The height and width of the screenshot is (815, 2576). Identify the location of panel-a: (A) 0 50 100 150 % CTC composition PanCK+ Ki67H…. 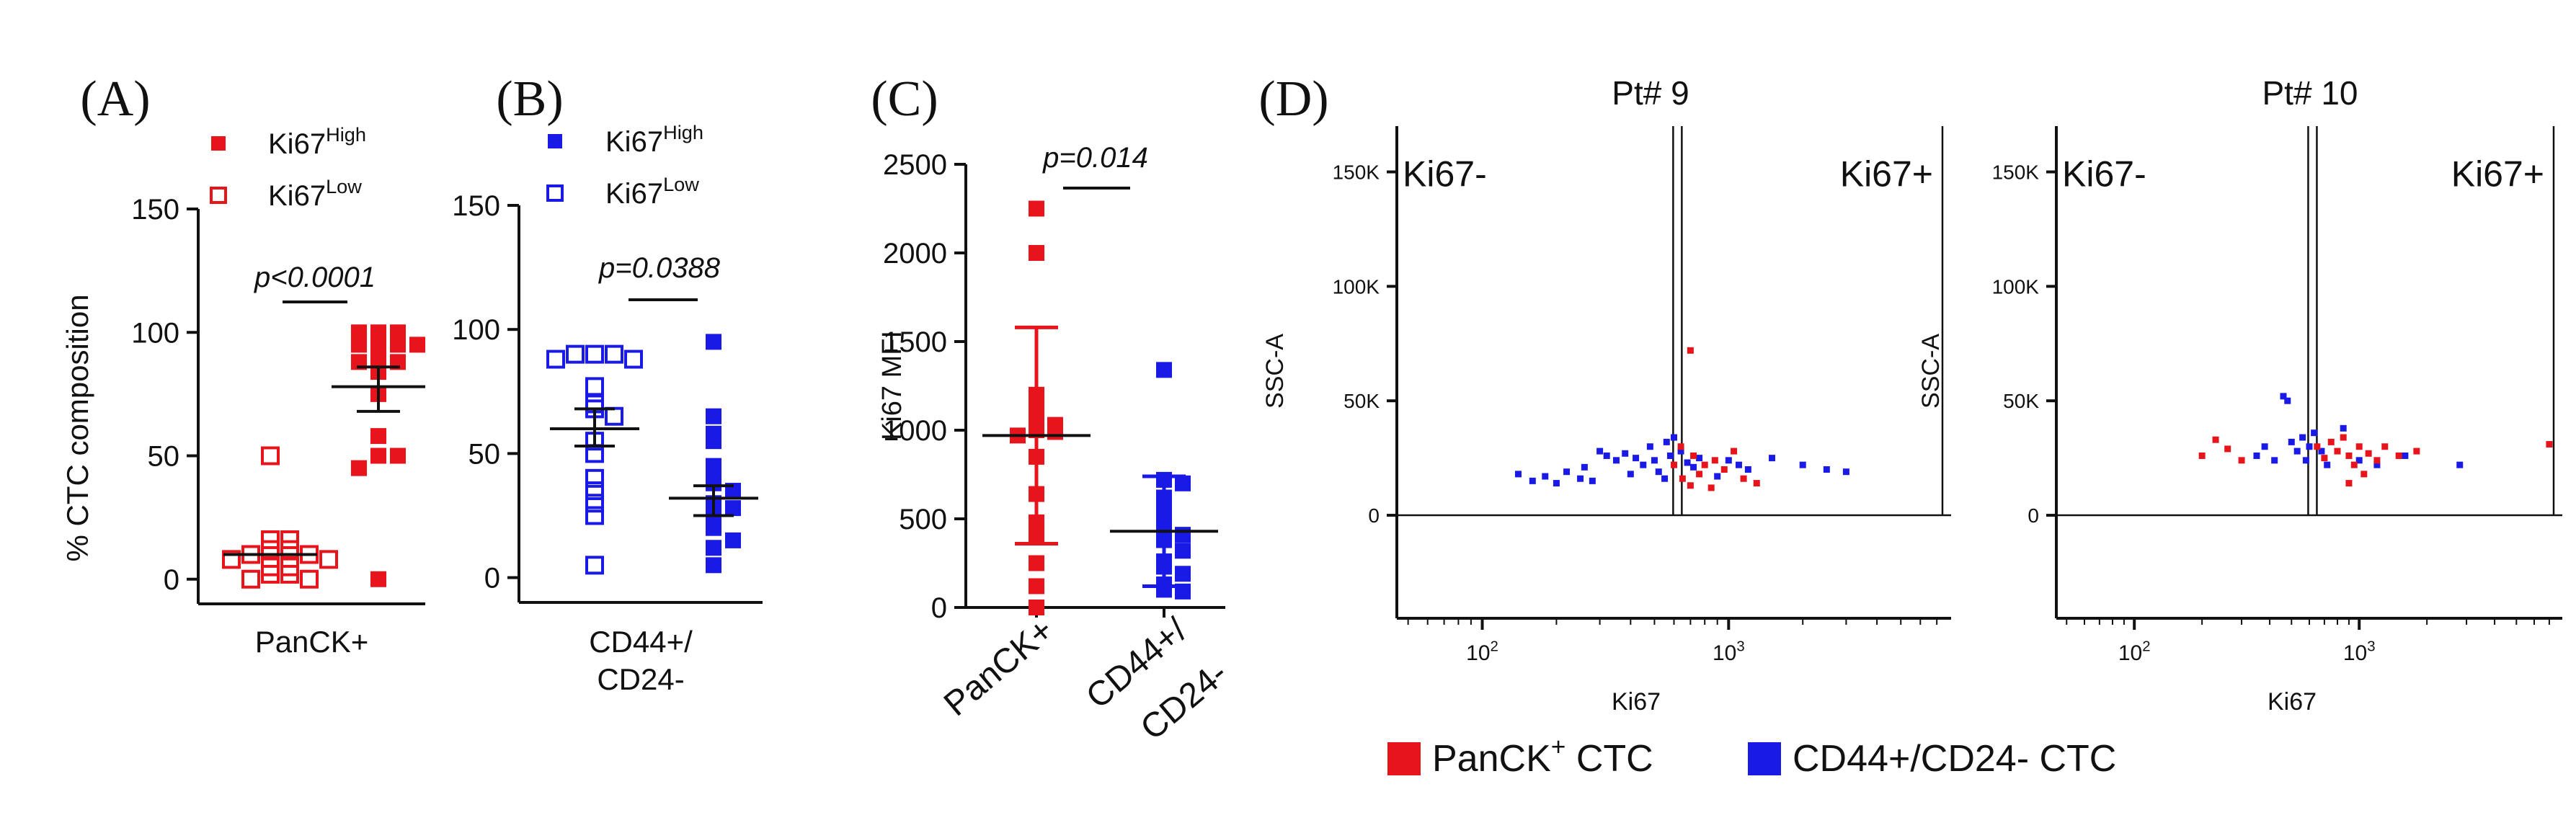
(243, 365).